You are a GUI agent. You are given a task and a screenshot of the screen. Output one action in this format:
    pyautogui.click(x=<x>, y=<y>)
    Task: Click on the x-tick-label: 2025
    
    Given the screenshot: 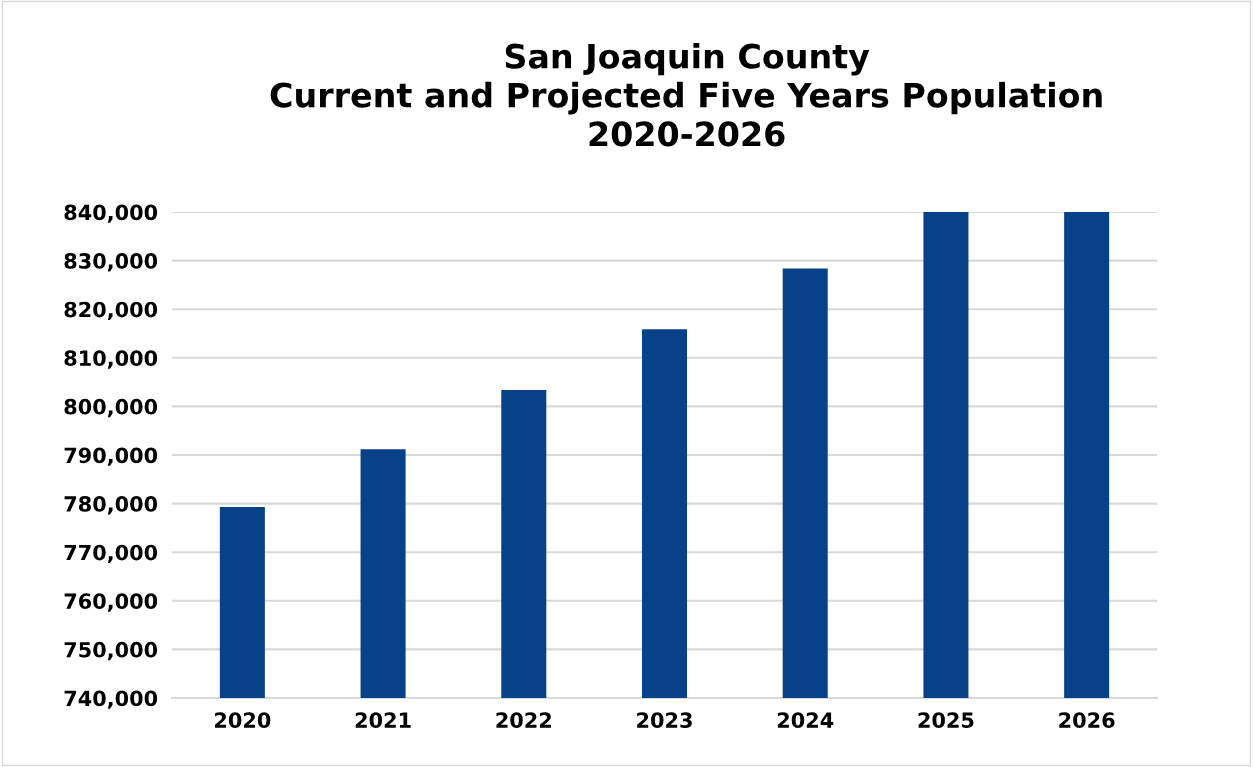 What is the action you would take?
    pyautogui.click(x=946, y=720)
    